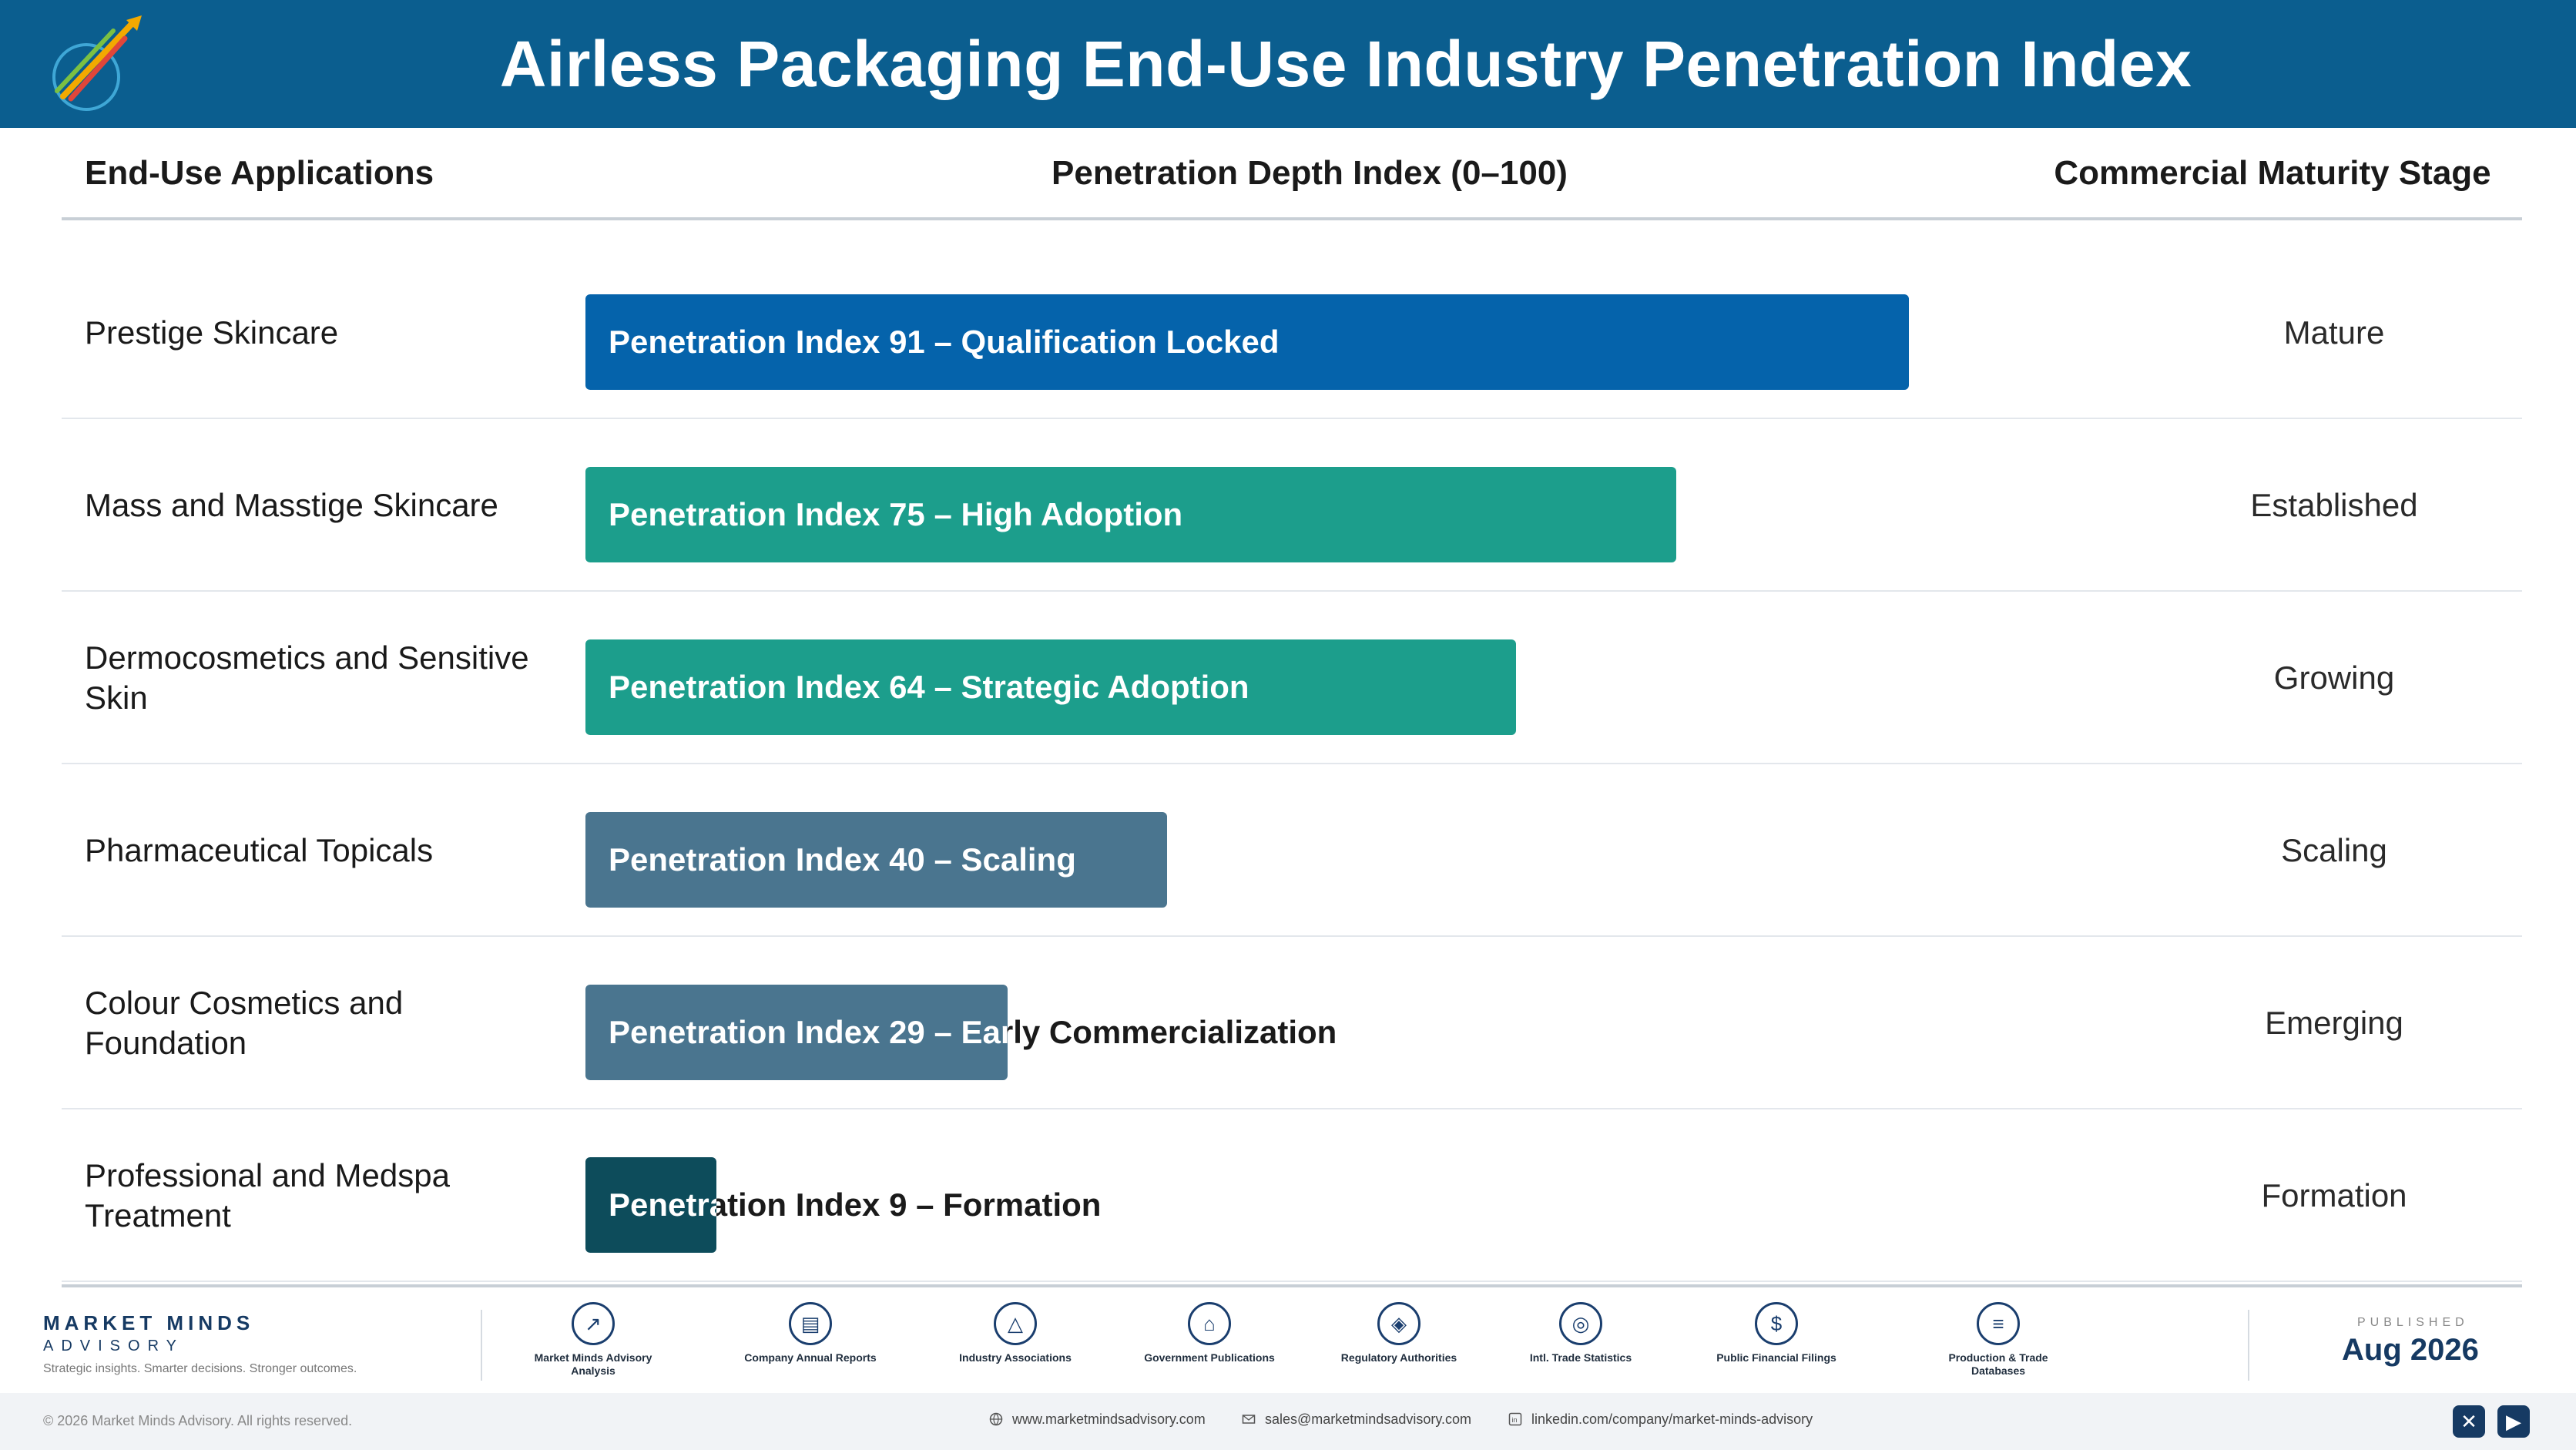  What do you see at coordinates (810, 1357) in the screenshot?
I see `source-label: Company Annual Reports` at bounding box center [810, 1357].